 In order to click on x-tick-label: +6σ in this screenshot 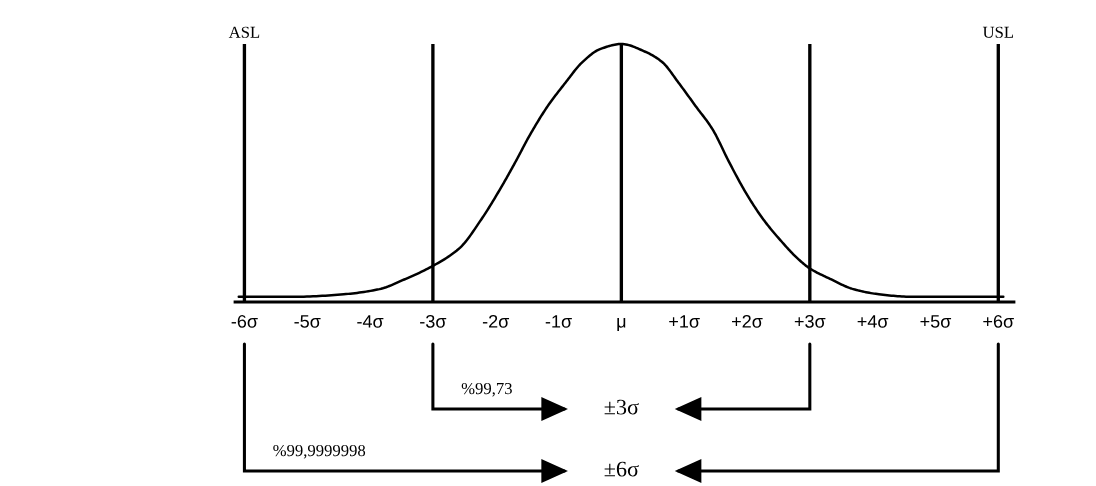, I will do `click(998, 321)`.